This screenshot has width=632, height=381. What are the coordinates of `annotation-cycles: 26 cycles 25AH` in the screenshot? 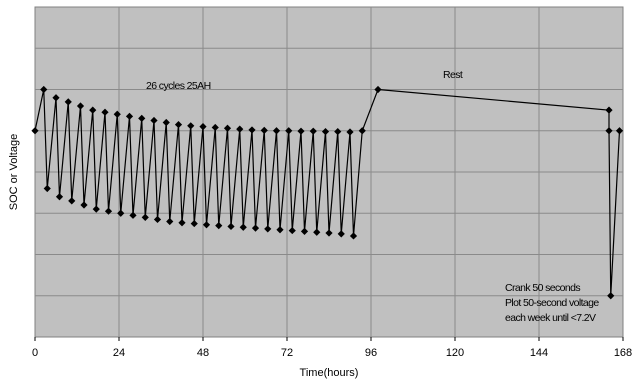 It's located at (178, 86).